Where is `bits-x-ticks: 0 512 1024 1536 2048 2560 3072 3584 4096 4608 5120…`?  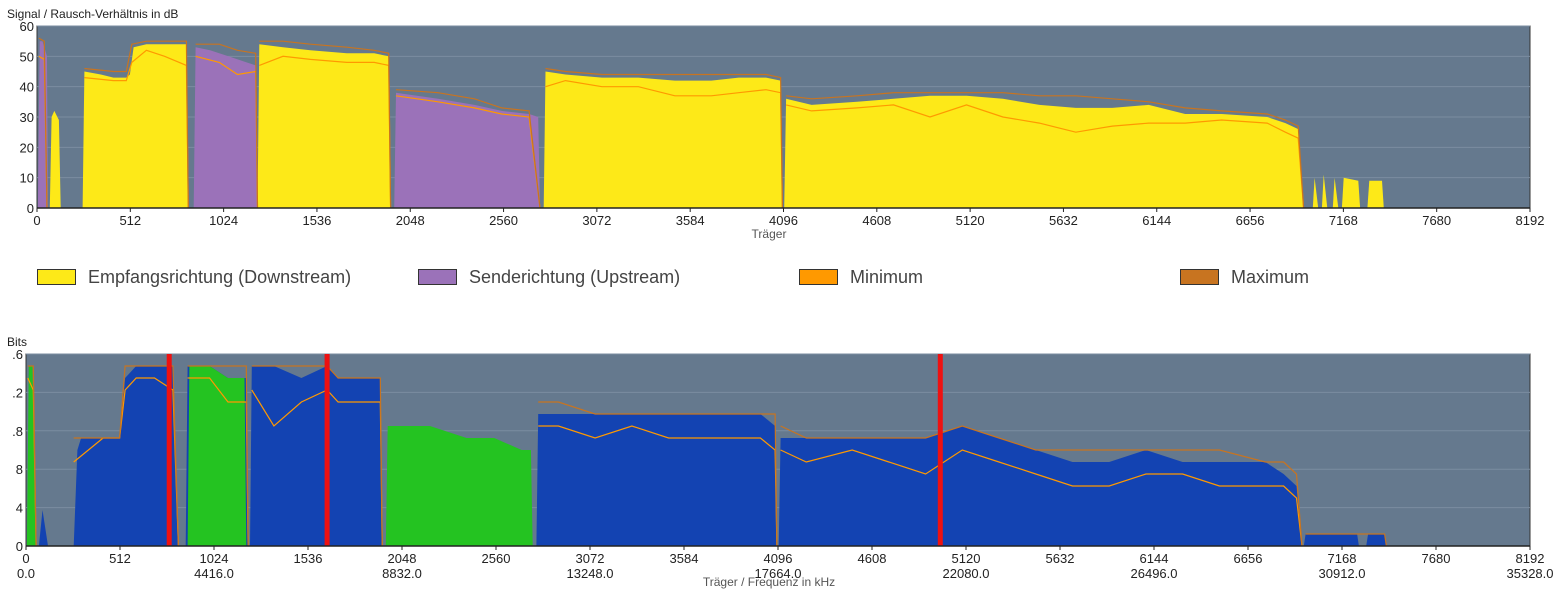
bits-x-ticks: 0 512 1024 1536 2048 2560 3072 3584 4096 4608 5120… is located at coordinates (785, 563).